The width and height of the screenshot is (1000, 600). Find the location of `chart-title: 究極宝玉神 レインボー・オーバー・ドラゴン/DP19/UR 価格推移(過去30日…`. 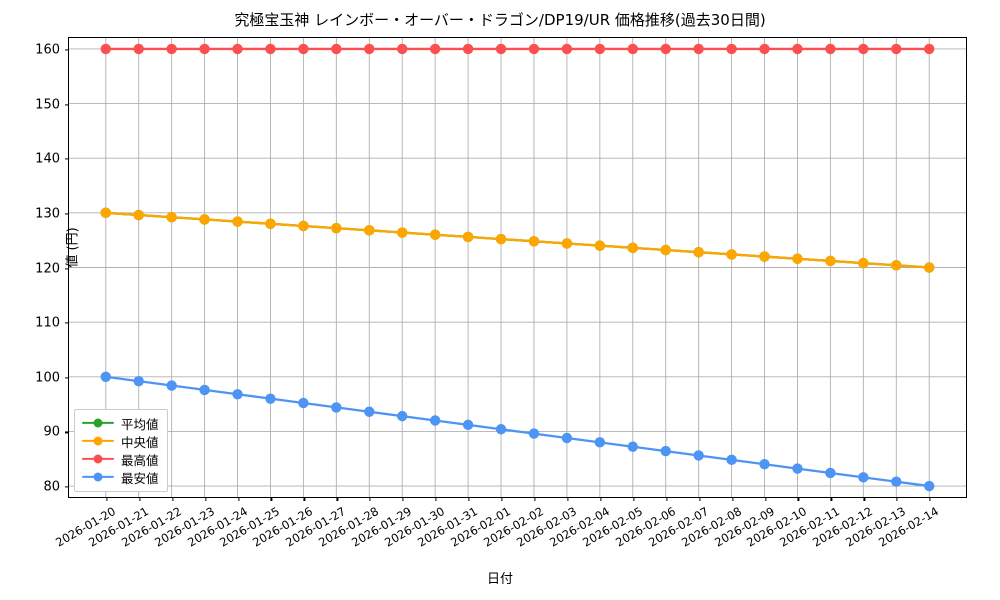

chart-title: 究極宝玉神 レインボー・オーバー・ドラゴン/DP19/UR 価格推移(過去30日… is located at coordinates (500, 20).